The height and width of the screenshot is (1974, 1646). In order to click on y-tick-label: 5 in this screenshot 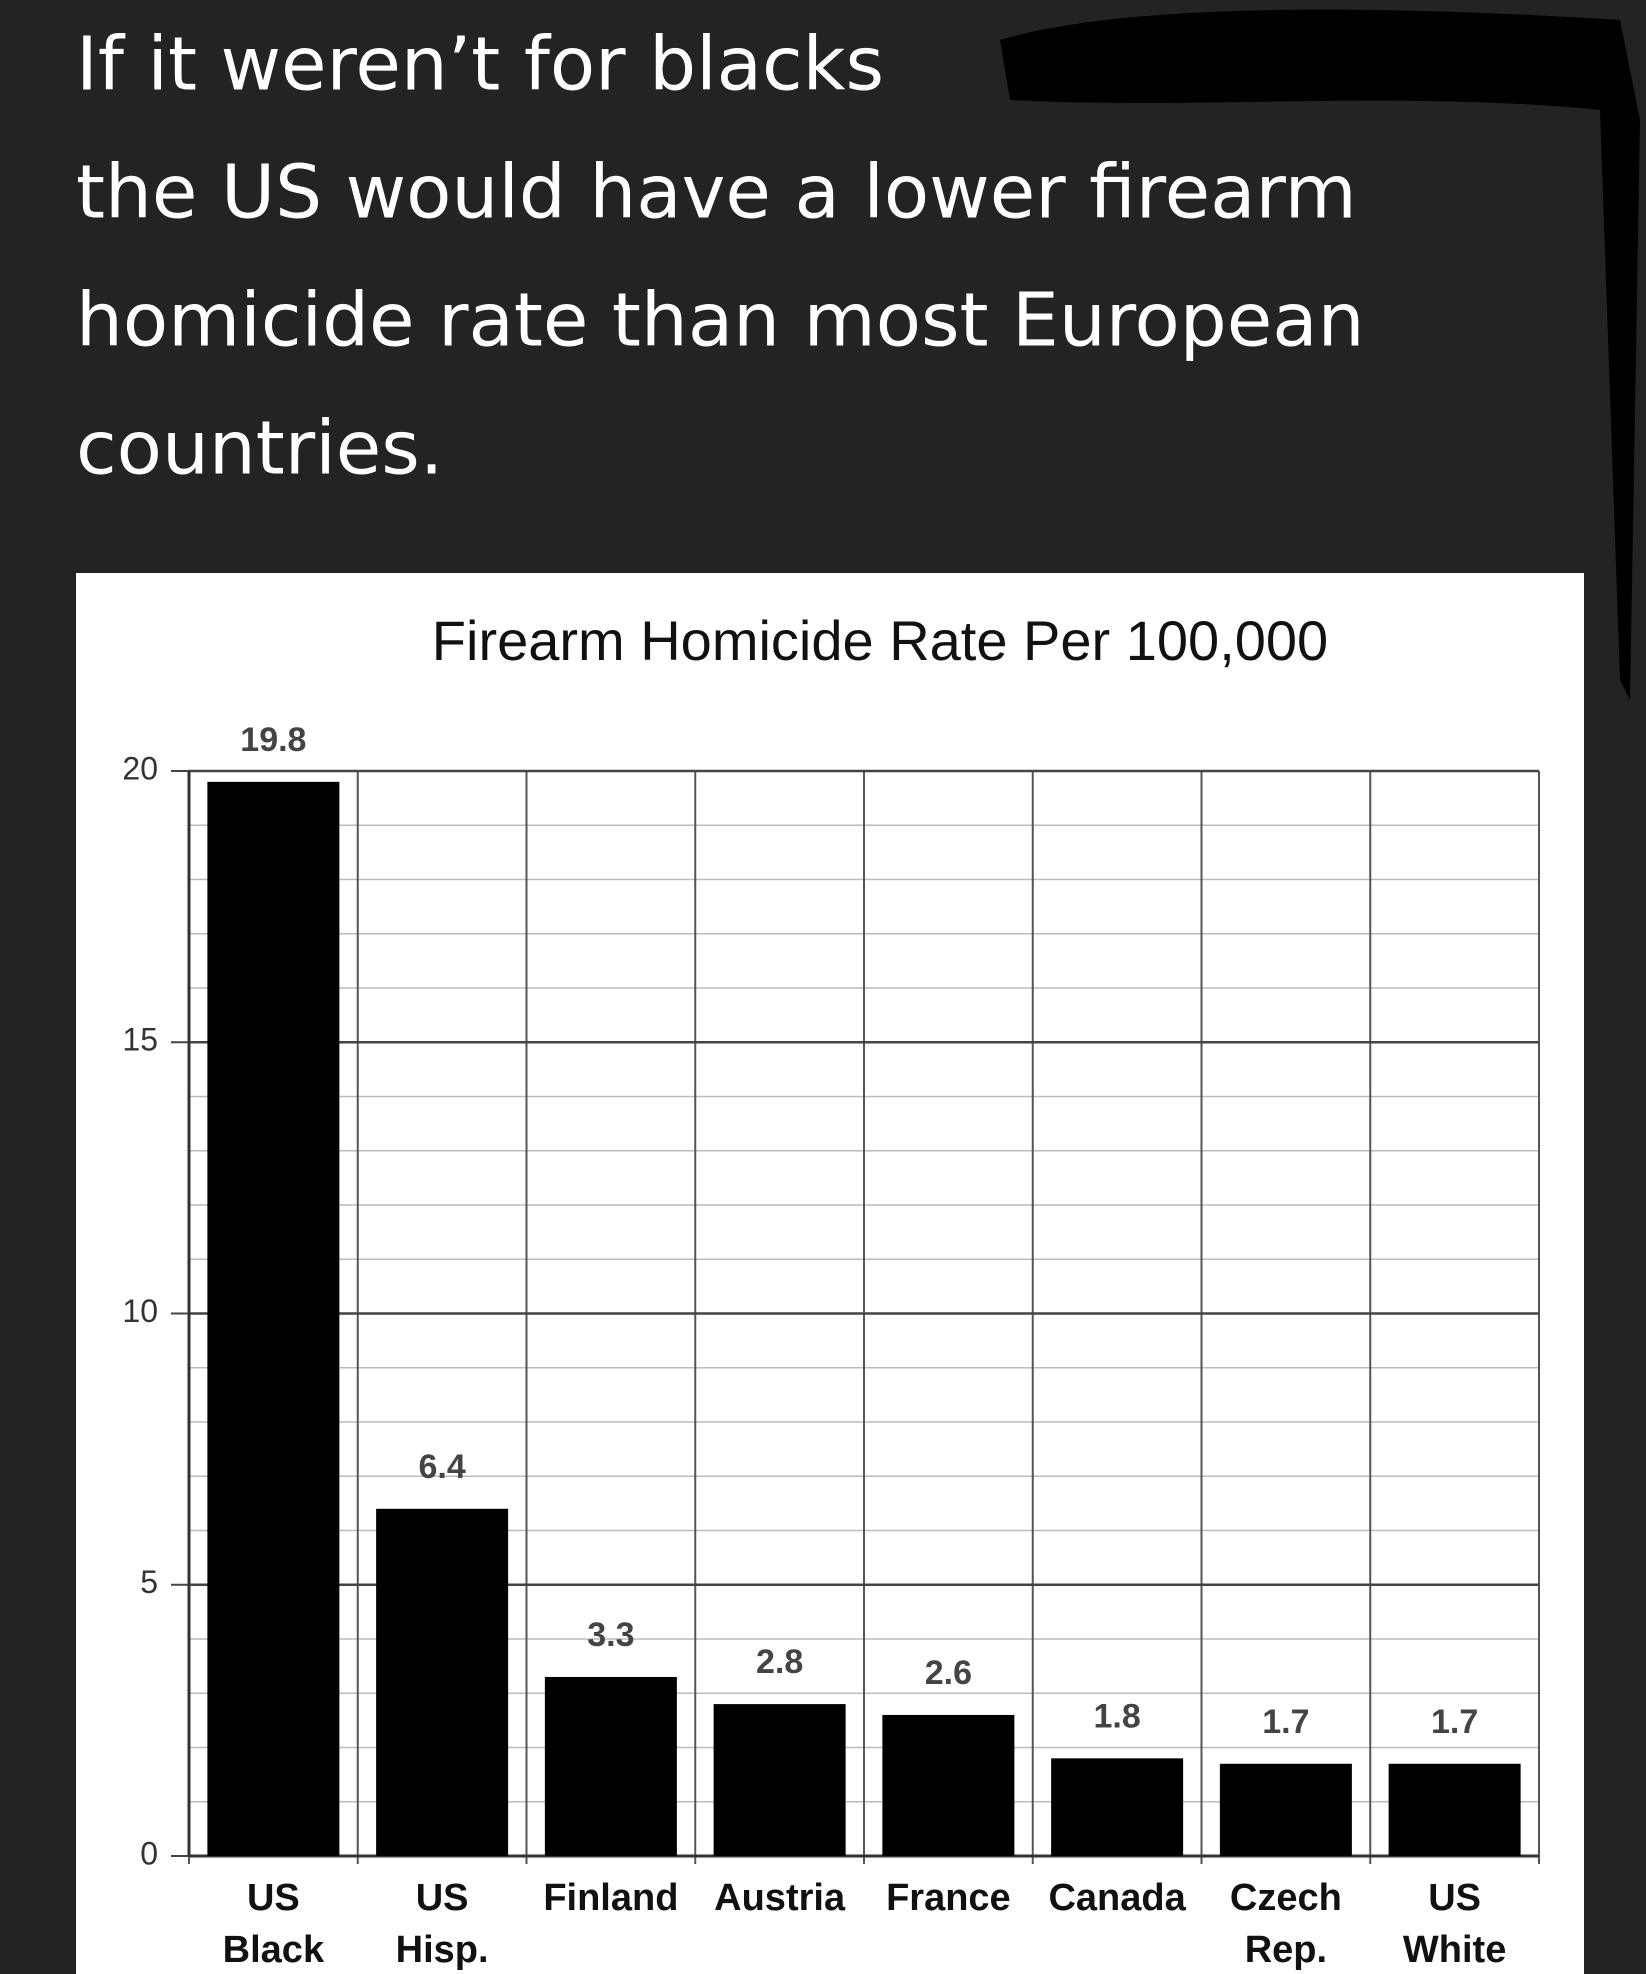, I will do `click(149, 1582)`.